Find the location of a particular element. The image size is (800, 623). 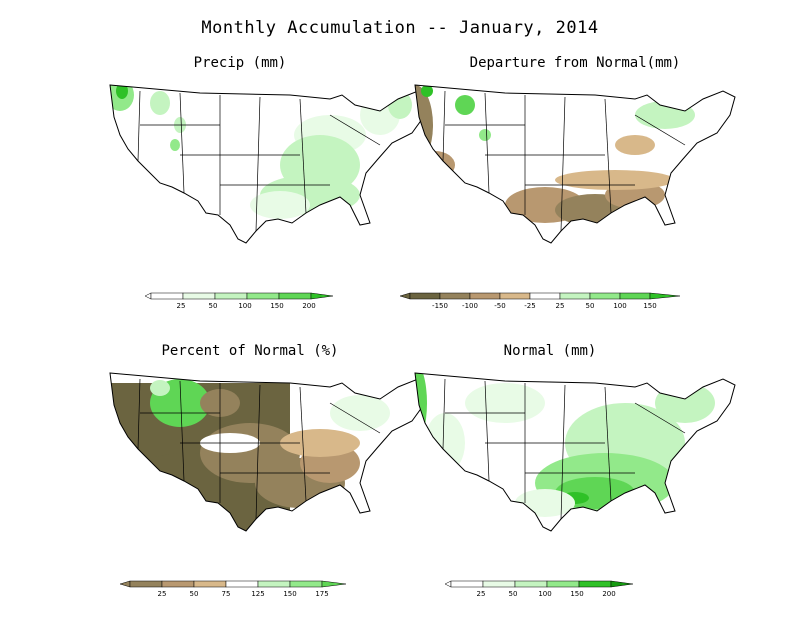

panel-title-normal: Normal (mm) is located at coordinates (550, 351).